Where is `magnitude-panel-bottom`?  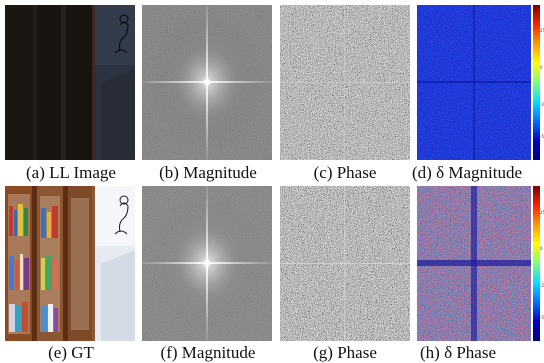 magnitude-panel-bottom is located at coordinates (207, 263).